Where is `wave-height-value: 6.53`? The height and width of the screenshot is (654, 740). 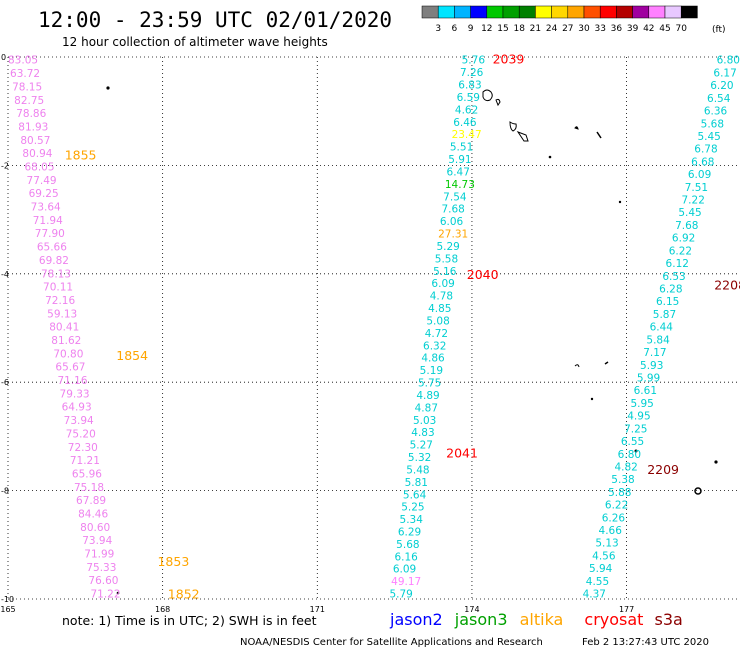
wave-height-value: 6.53 is located at coordinates (673, 277).